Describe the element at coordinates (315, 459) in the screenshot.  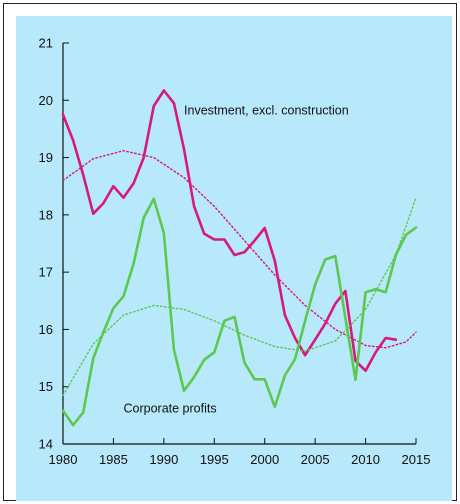
I see `x-tick-label: 2005` at that location.